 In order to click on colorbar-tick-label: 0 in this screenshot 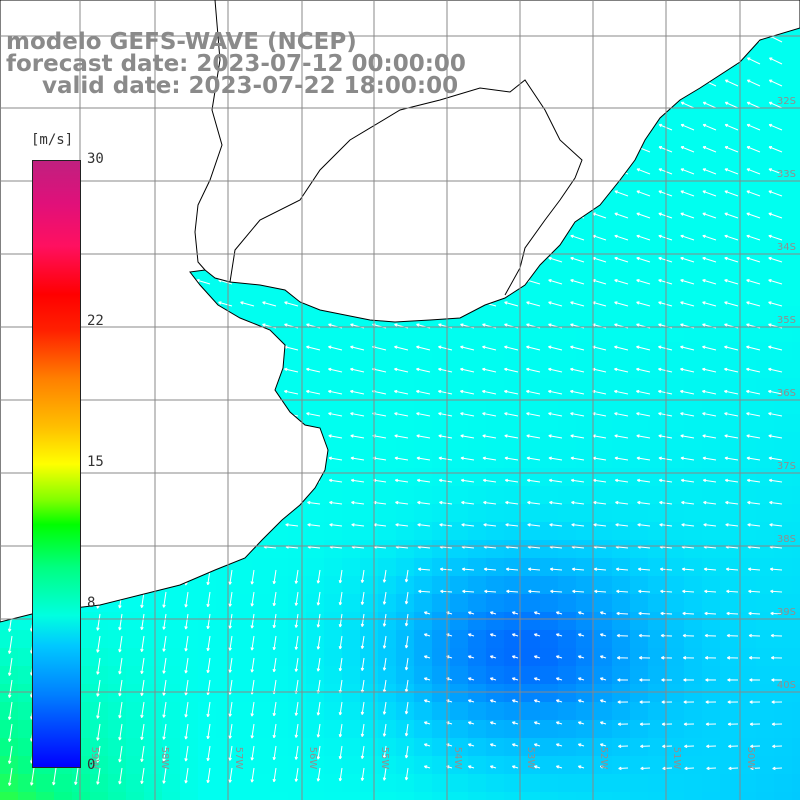, I will do `click(91, 765)`.